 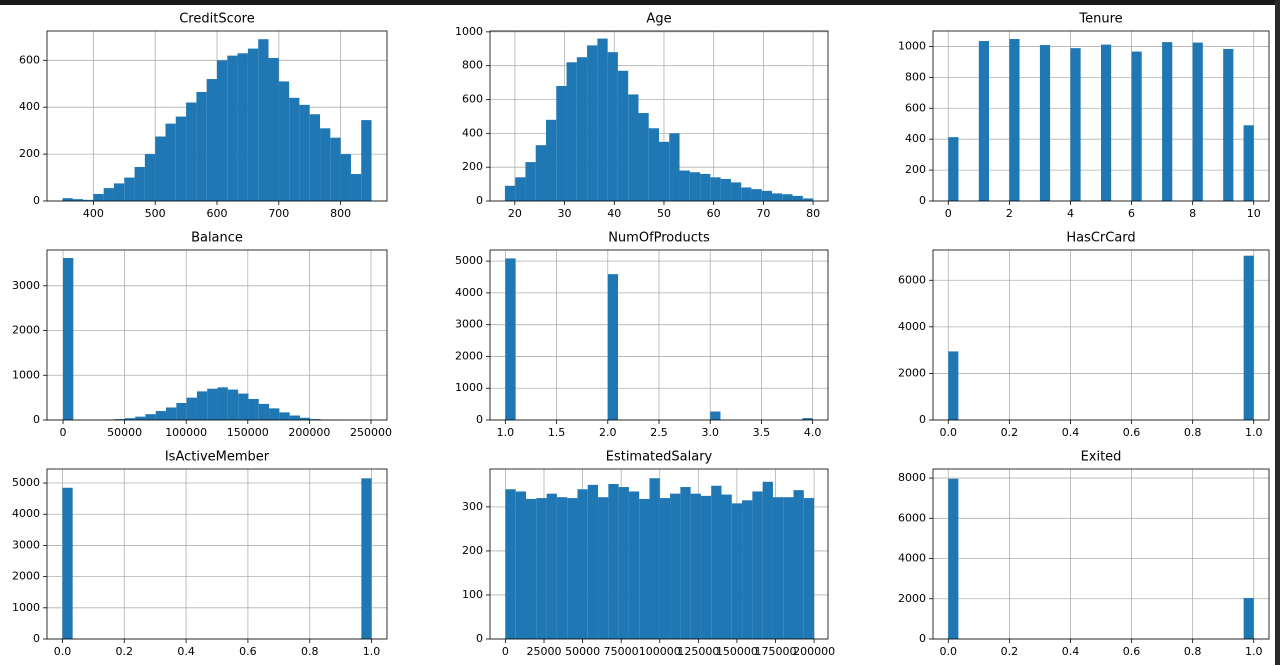 What do you see at coordinates (309, 432) in the screenshot?
I see `x-tick-label: 200000` at bounding box center [309, 432].